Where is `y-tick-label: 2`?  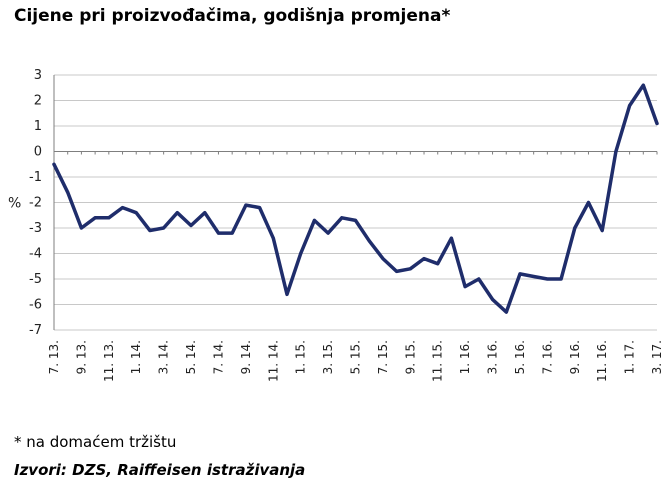 y-tick-label: 2 is located at coordinates (38, 101).